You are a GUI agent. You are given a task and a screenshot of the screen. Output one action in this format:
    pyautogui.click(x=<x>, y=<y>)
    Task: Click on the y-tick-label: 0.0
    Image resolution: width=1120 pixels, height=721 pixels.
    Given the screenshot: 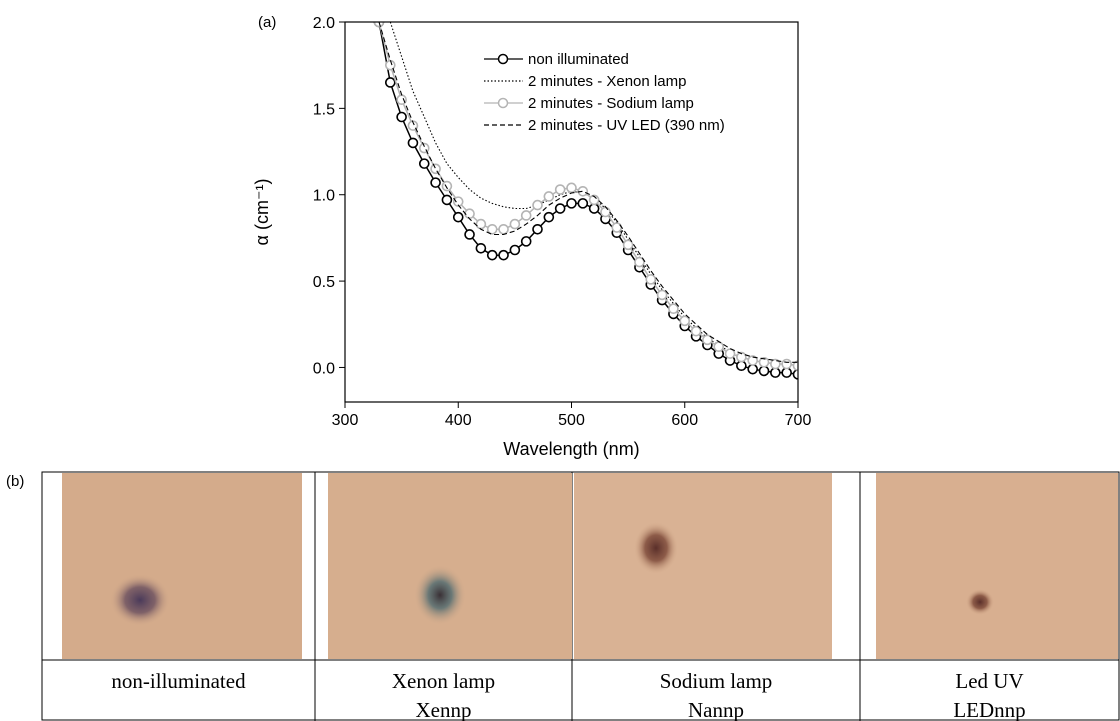 What is the action you would take?
    pyautogui.click(x=324, y=368)
    